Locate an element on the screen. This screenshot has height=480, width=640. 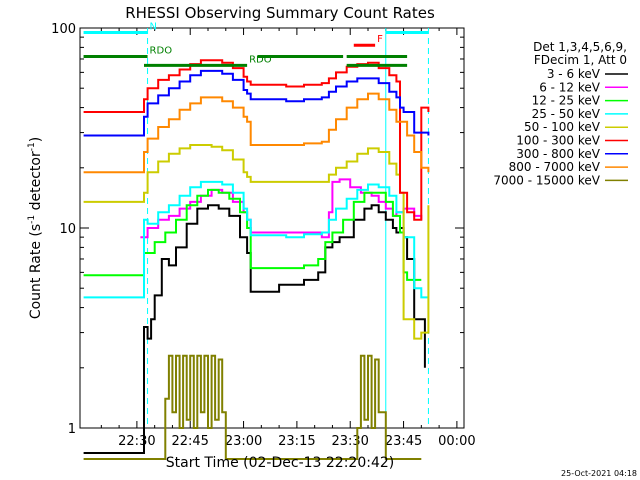
x-tick-label: 23:45 is located at coordinates (403, 441).